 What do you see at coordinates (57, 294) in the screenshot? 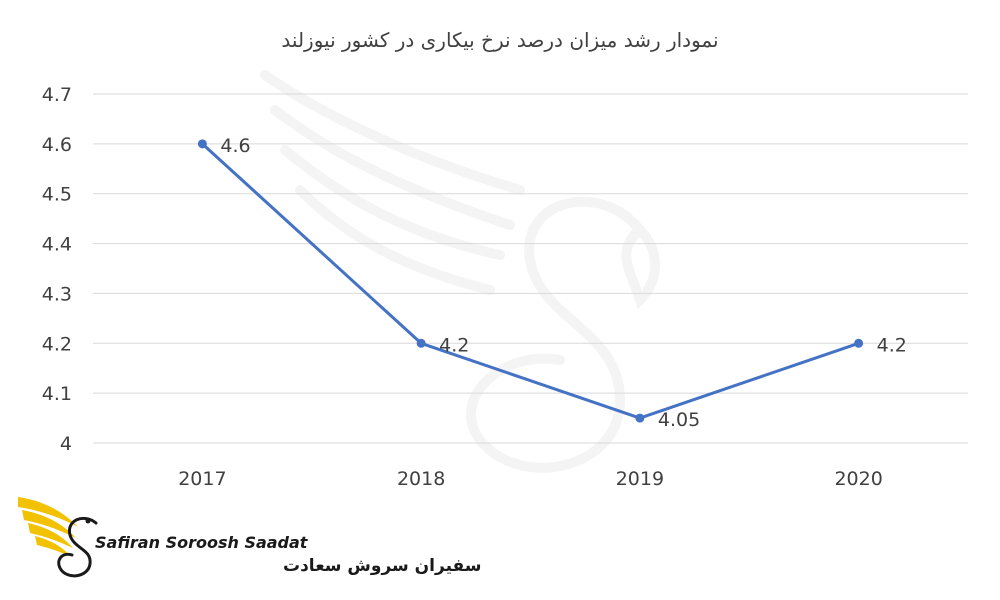
I see `y-tick-label: 4.3` at bounding box center [57, 294].